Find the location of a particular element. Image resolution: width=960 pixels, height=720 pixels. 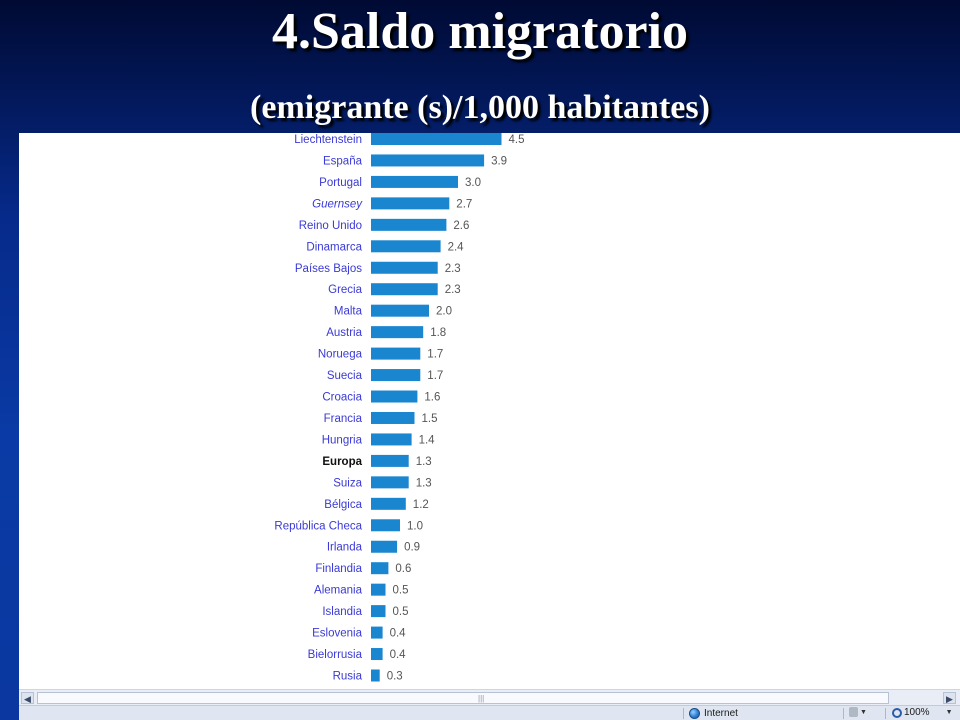

category-label: Reino Unido is located at coordinates (330, 226).